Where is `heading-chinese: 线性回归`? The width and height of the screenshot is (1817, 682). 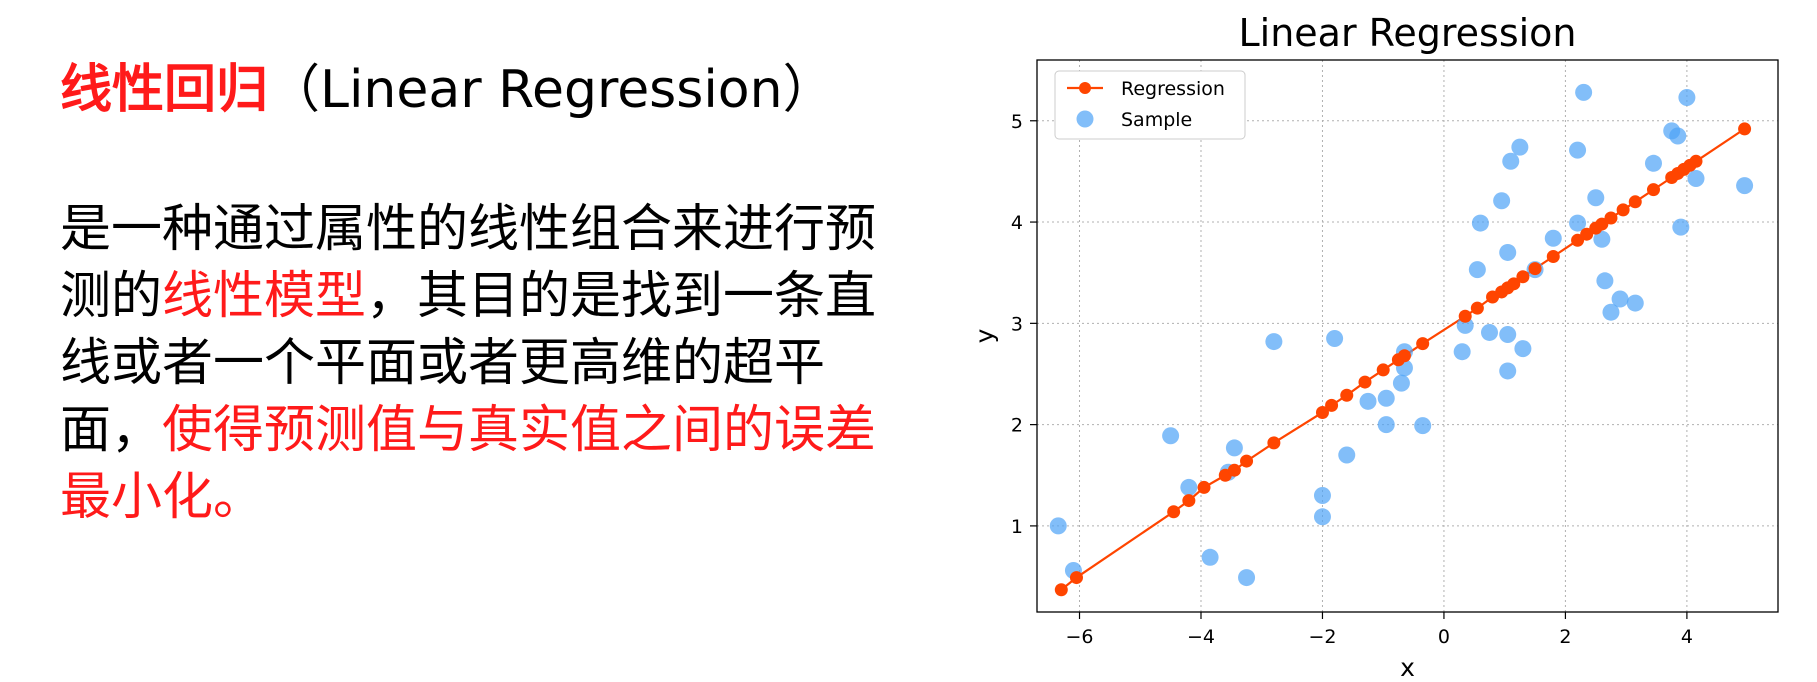 heading-chinese: 线性回归 is located at coordinates (164, 90).